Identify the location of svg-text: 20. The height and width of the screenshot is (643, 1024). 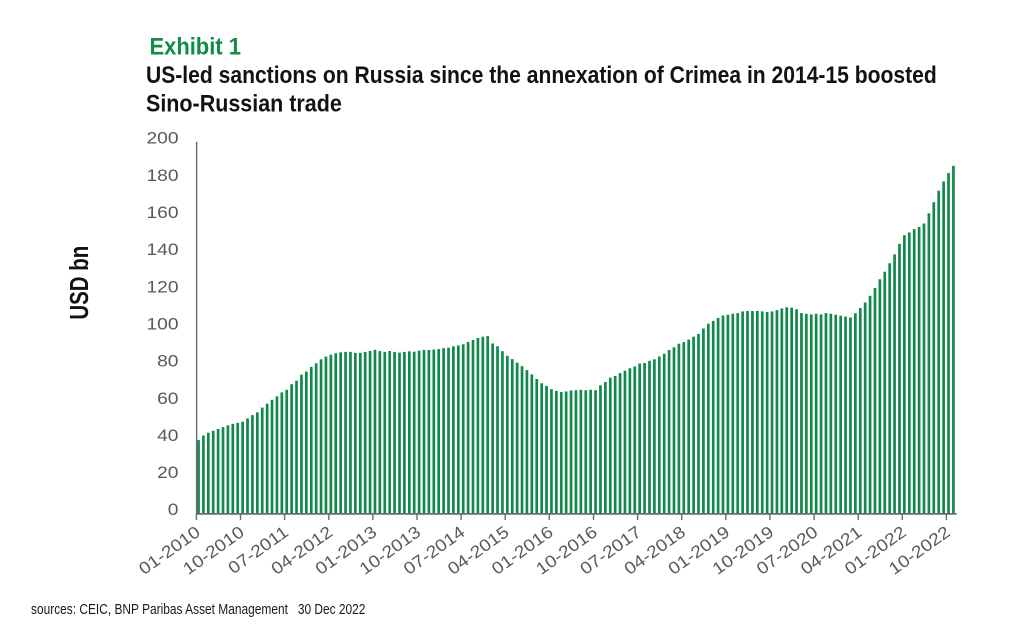
(167, 472).